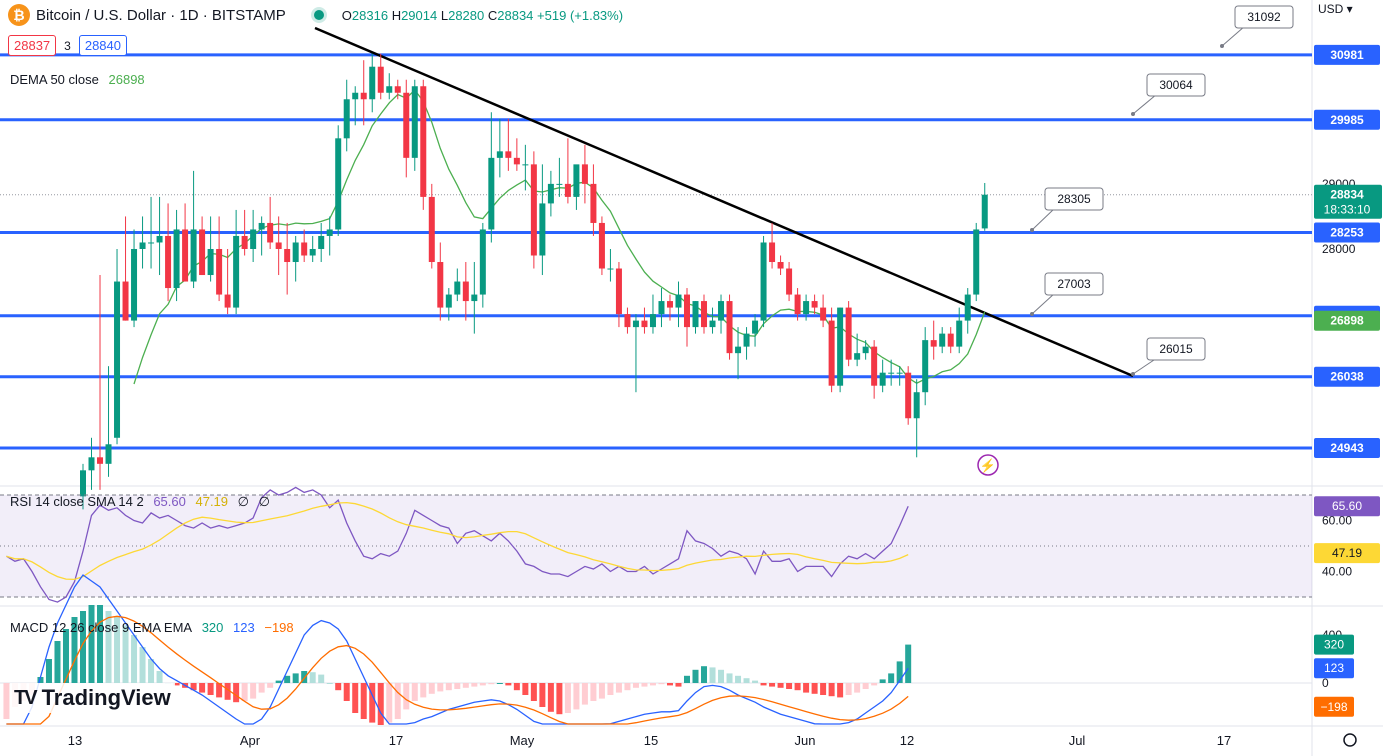 The width and height of the screenshot is (1383, 756). I want to click on callout-box, so click(1074, 199).